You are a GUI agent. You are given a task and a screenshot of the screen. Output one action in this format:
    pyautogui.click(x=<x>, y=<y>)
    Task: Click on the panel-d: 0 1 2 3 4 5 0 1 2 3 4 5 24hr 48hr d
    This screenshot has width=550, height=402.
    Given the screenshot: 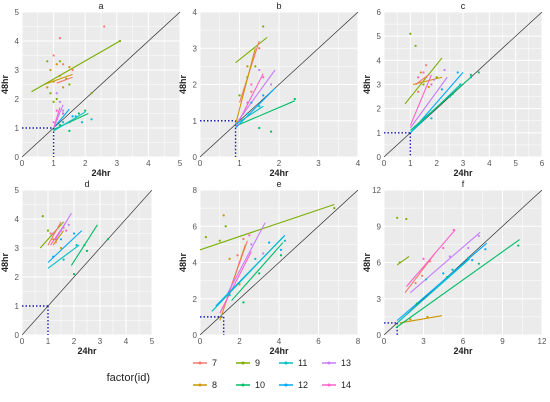 What is the action you would take?
    pyautogui.click(x=77, y=267)
    